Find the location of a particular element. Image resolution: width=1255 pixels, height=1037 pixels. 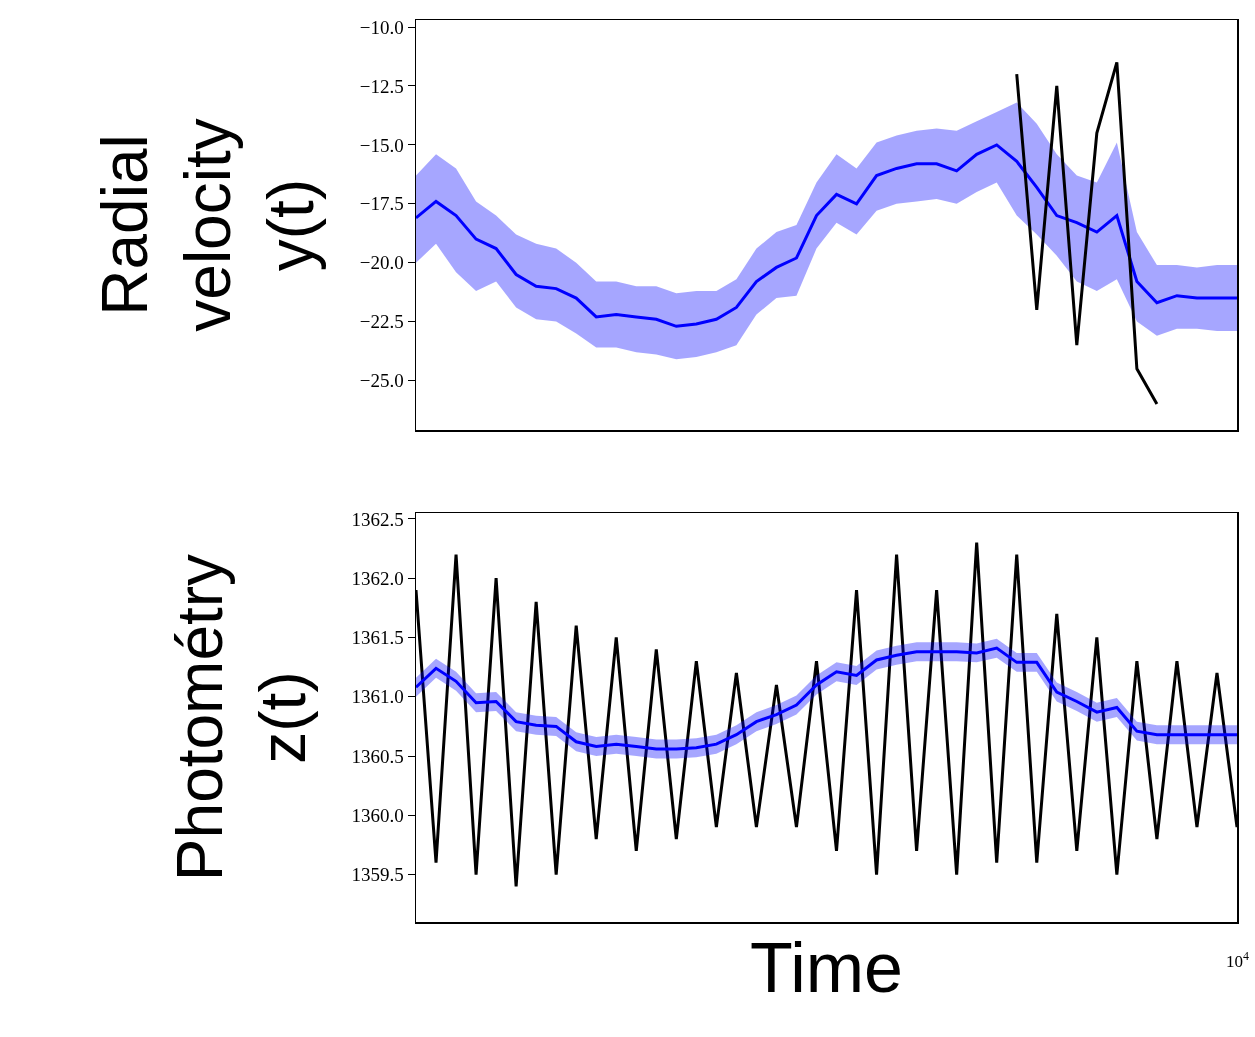

y-axis-title: Photométry z(t) is located at coordinates (241, 717).